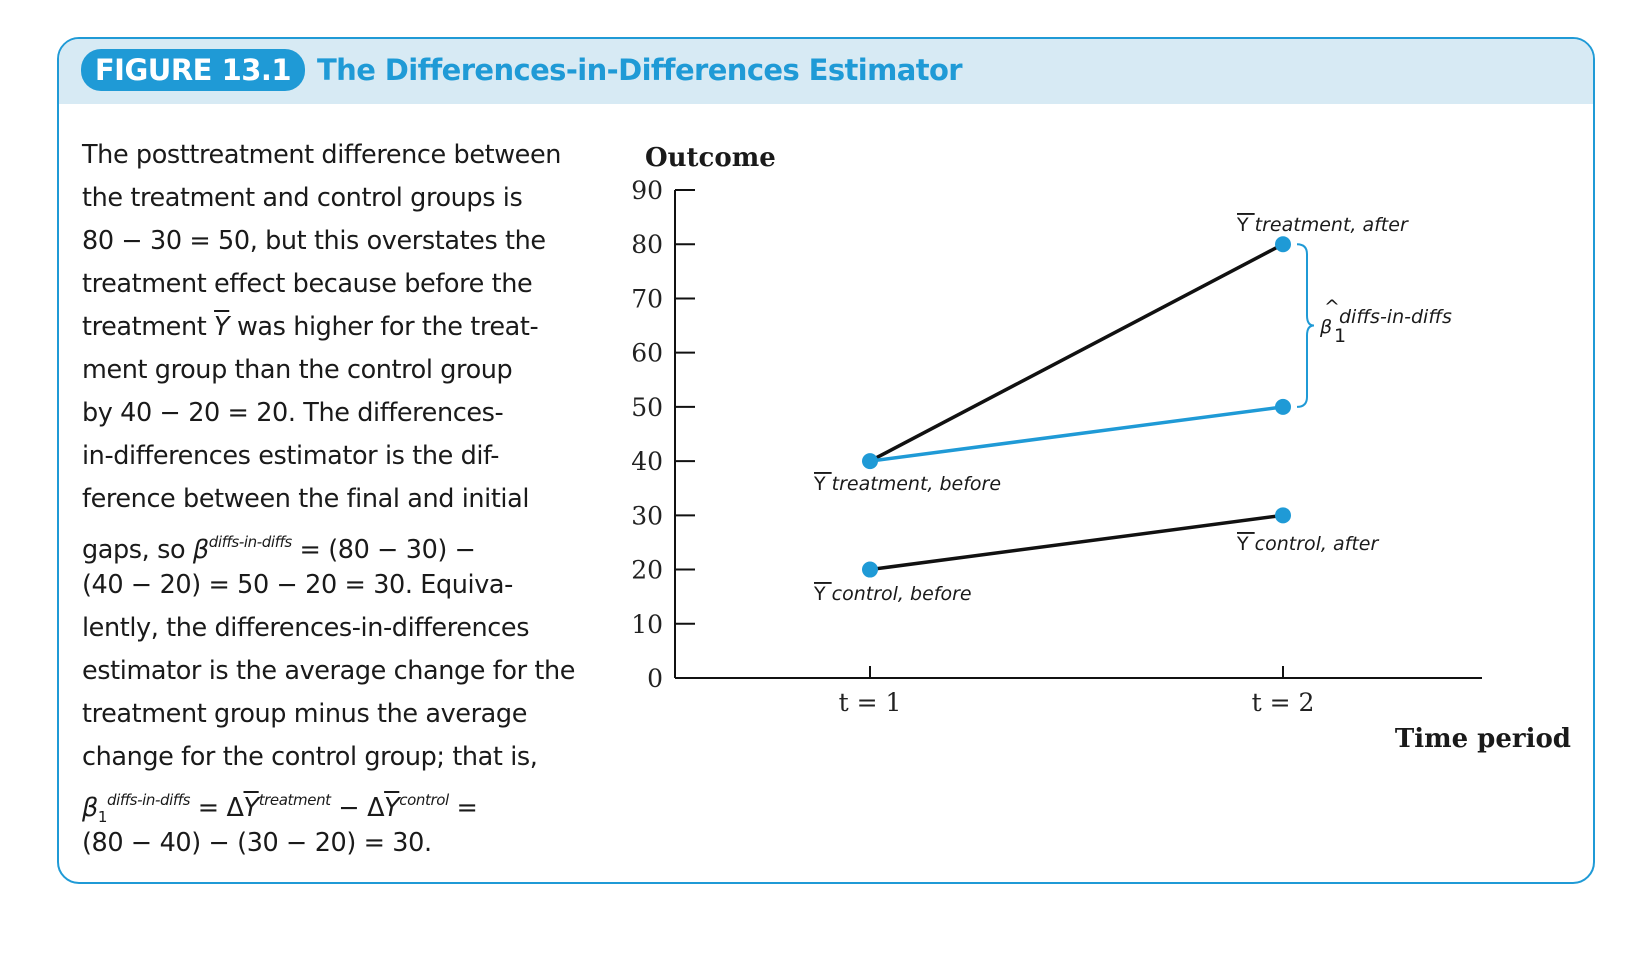 The image size is (1652, 974). Describe the element at coordinates (647, 298) in the screenshot. I see `y-tick-label: 70` at that location.